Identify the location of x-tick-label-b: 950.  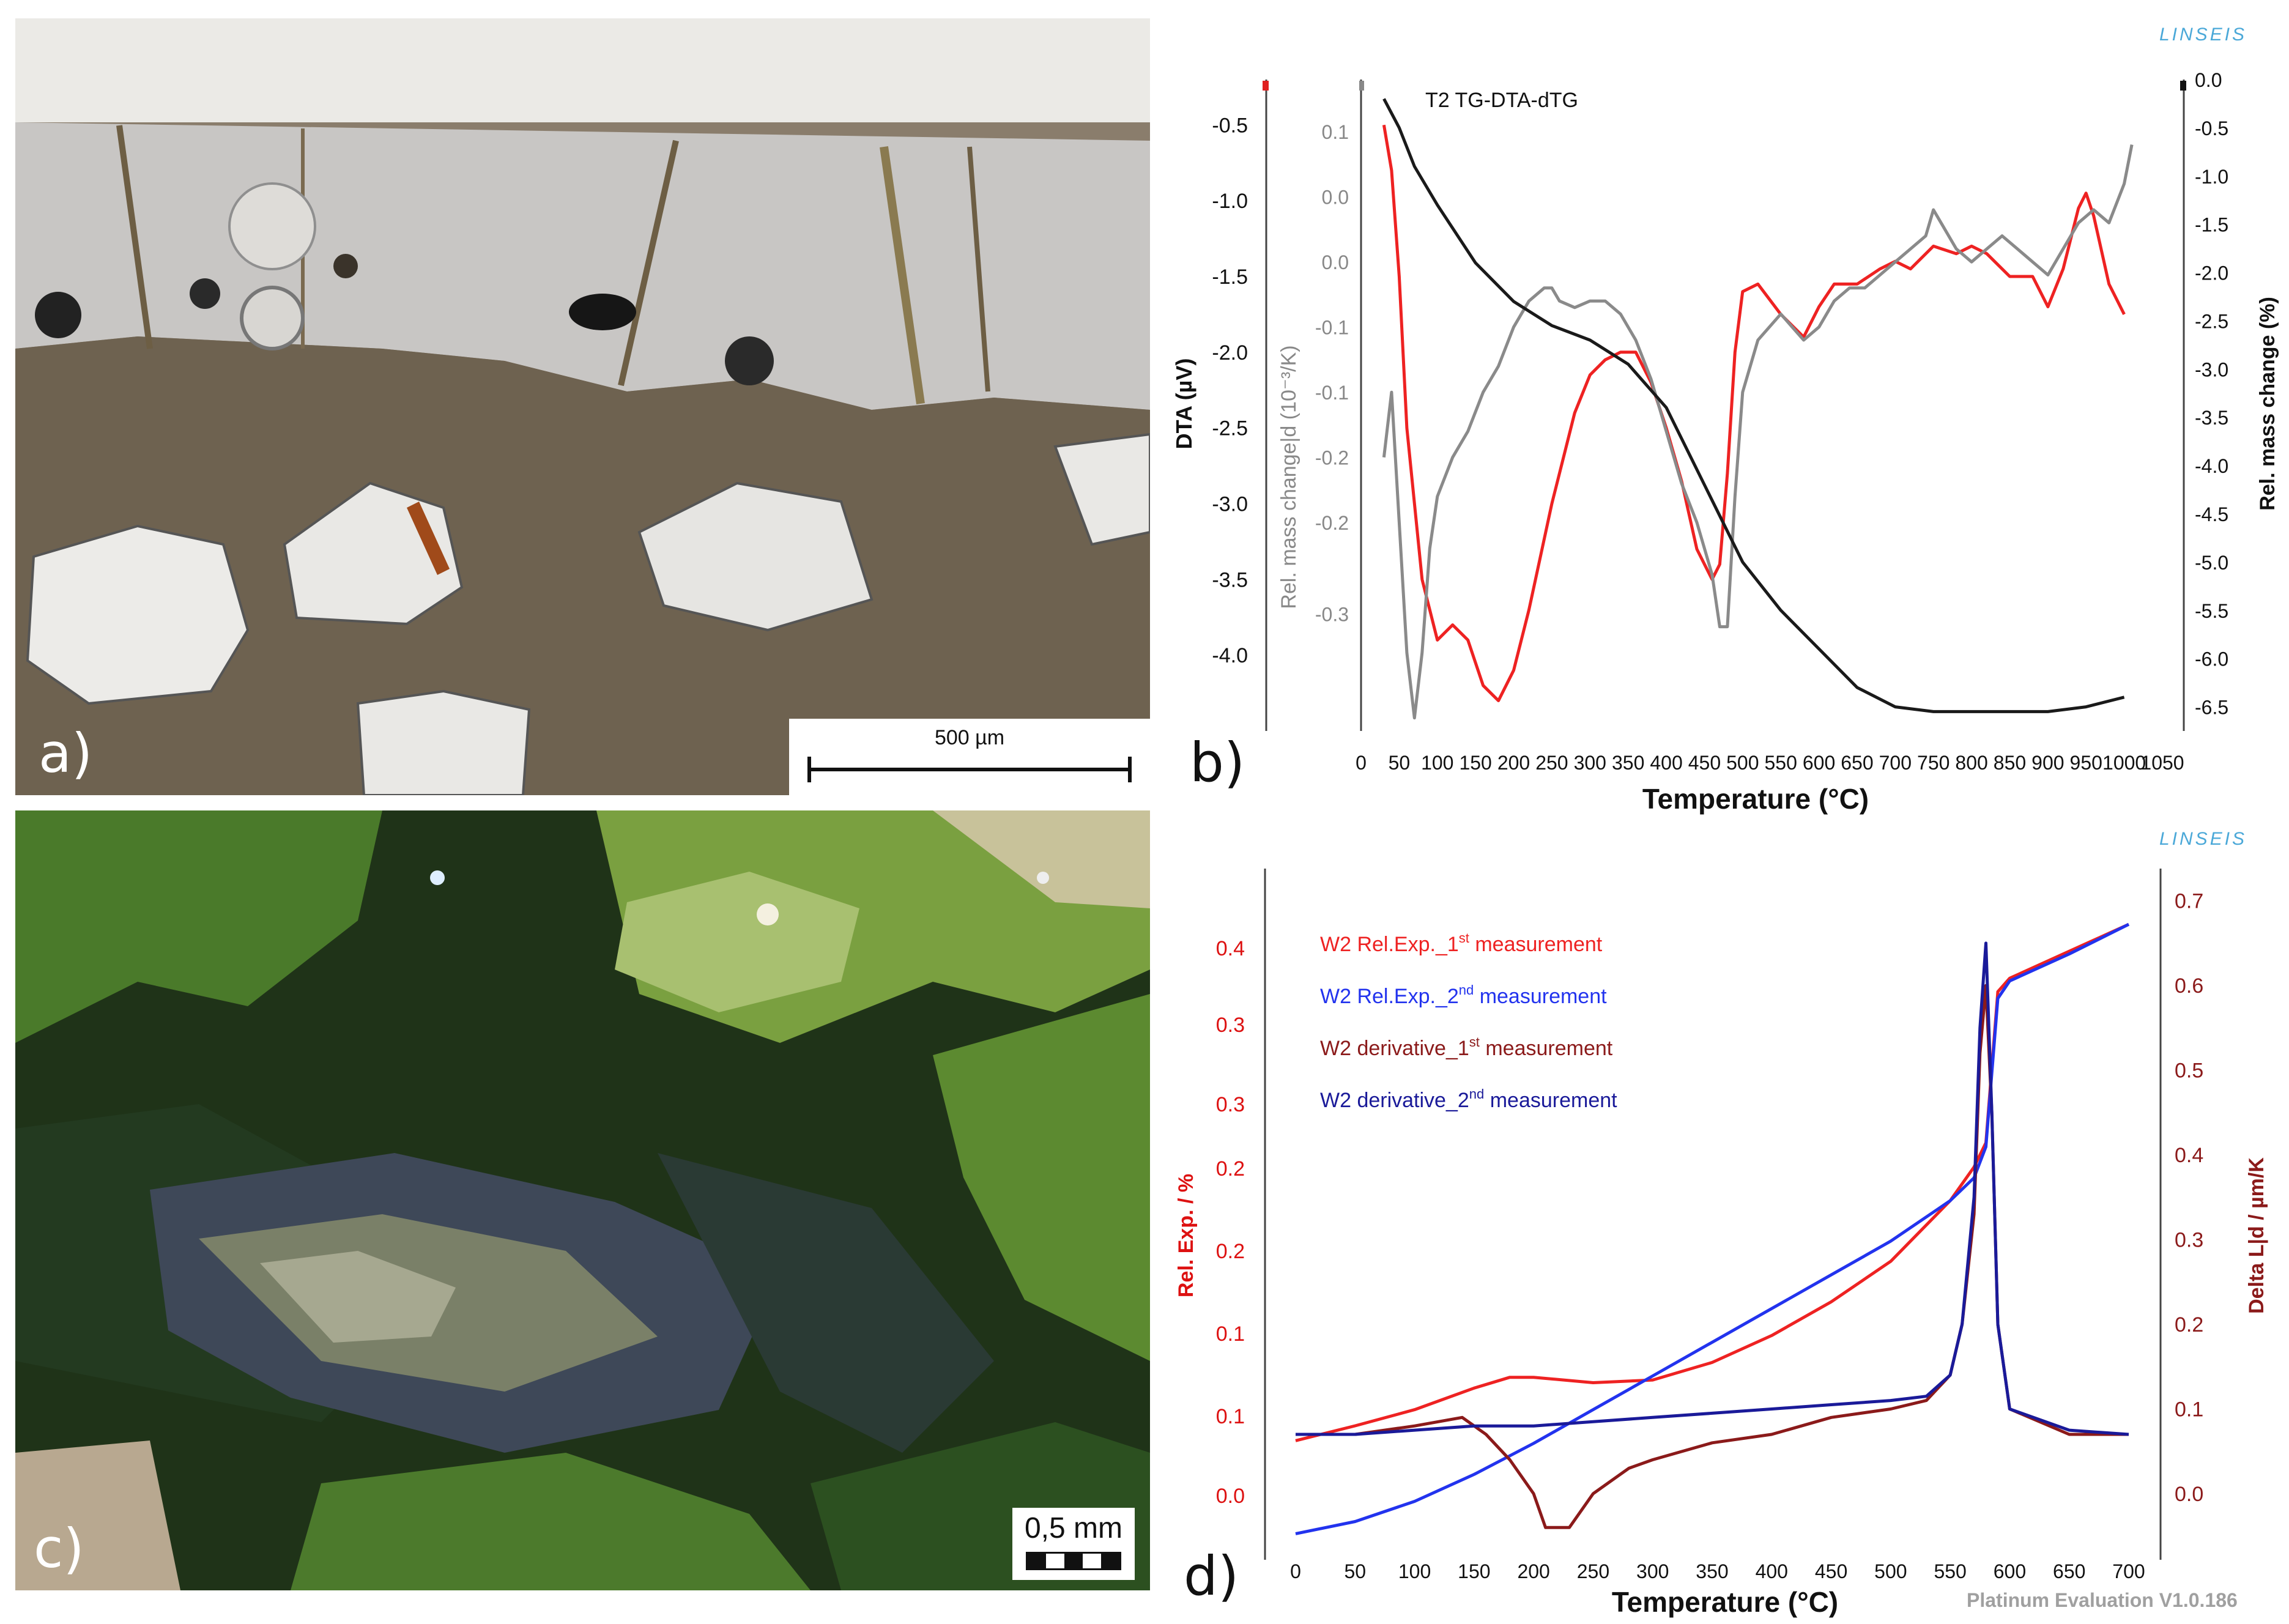
(2086, 763).